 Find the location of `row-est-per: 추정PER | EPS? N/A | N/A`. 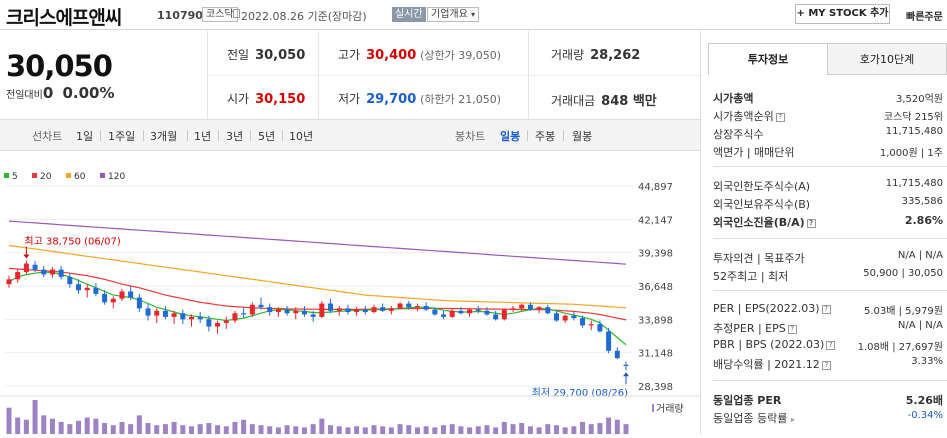

row-est-per: 추정PER | EPS? N/A | N/A is located at coordinates (828, 327).